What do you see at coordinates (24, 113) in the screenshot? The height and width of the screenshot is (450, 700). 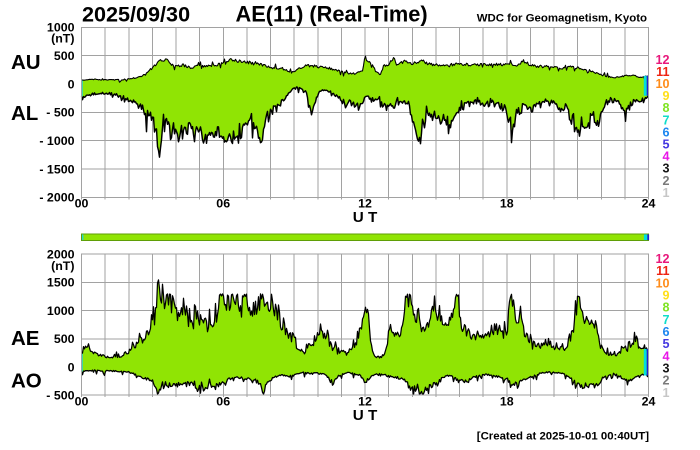 I see `svg-text: AL` at bounding box center [24, 113].